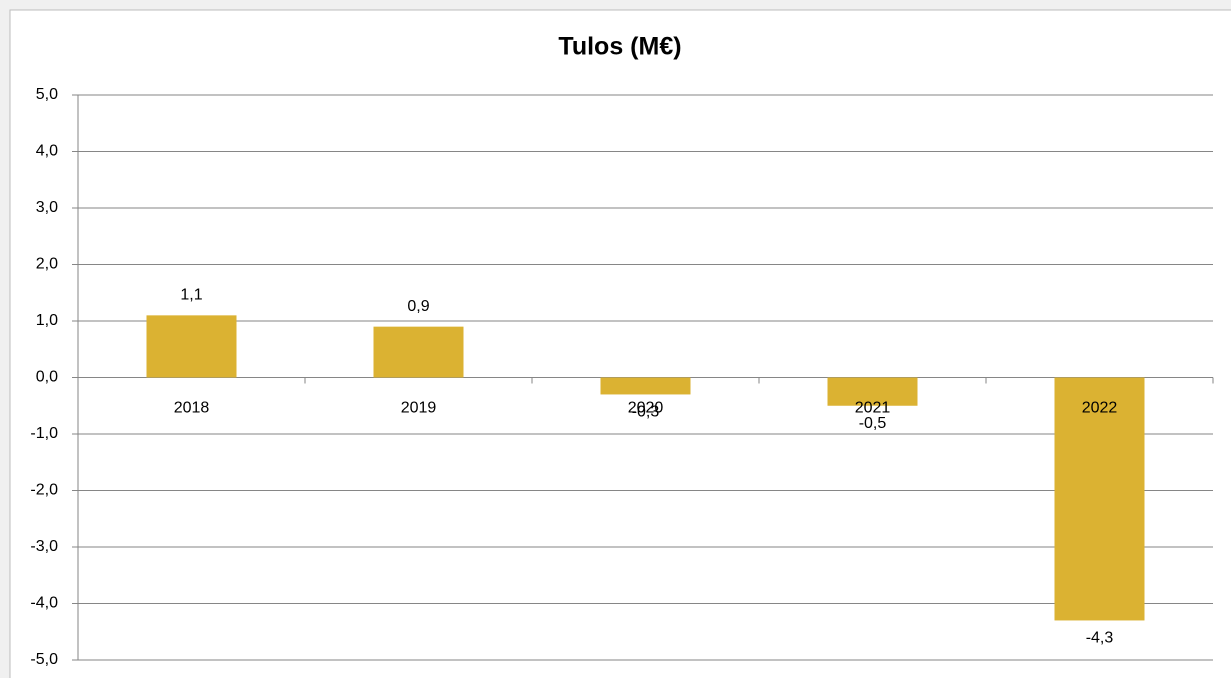 This screenshot has height=678, width=1231. Describe the element at coordinates (44, 603) in the screenshot. I see `y-tick-label: -4,0` at that location.